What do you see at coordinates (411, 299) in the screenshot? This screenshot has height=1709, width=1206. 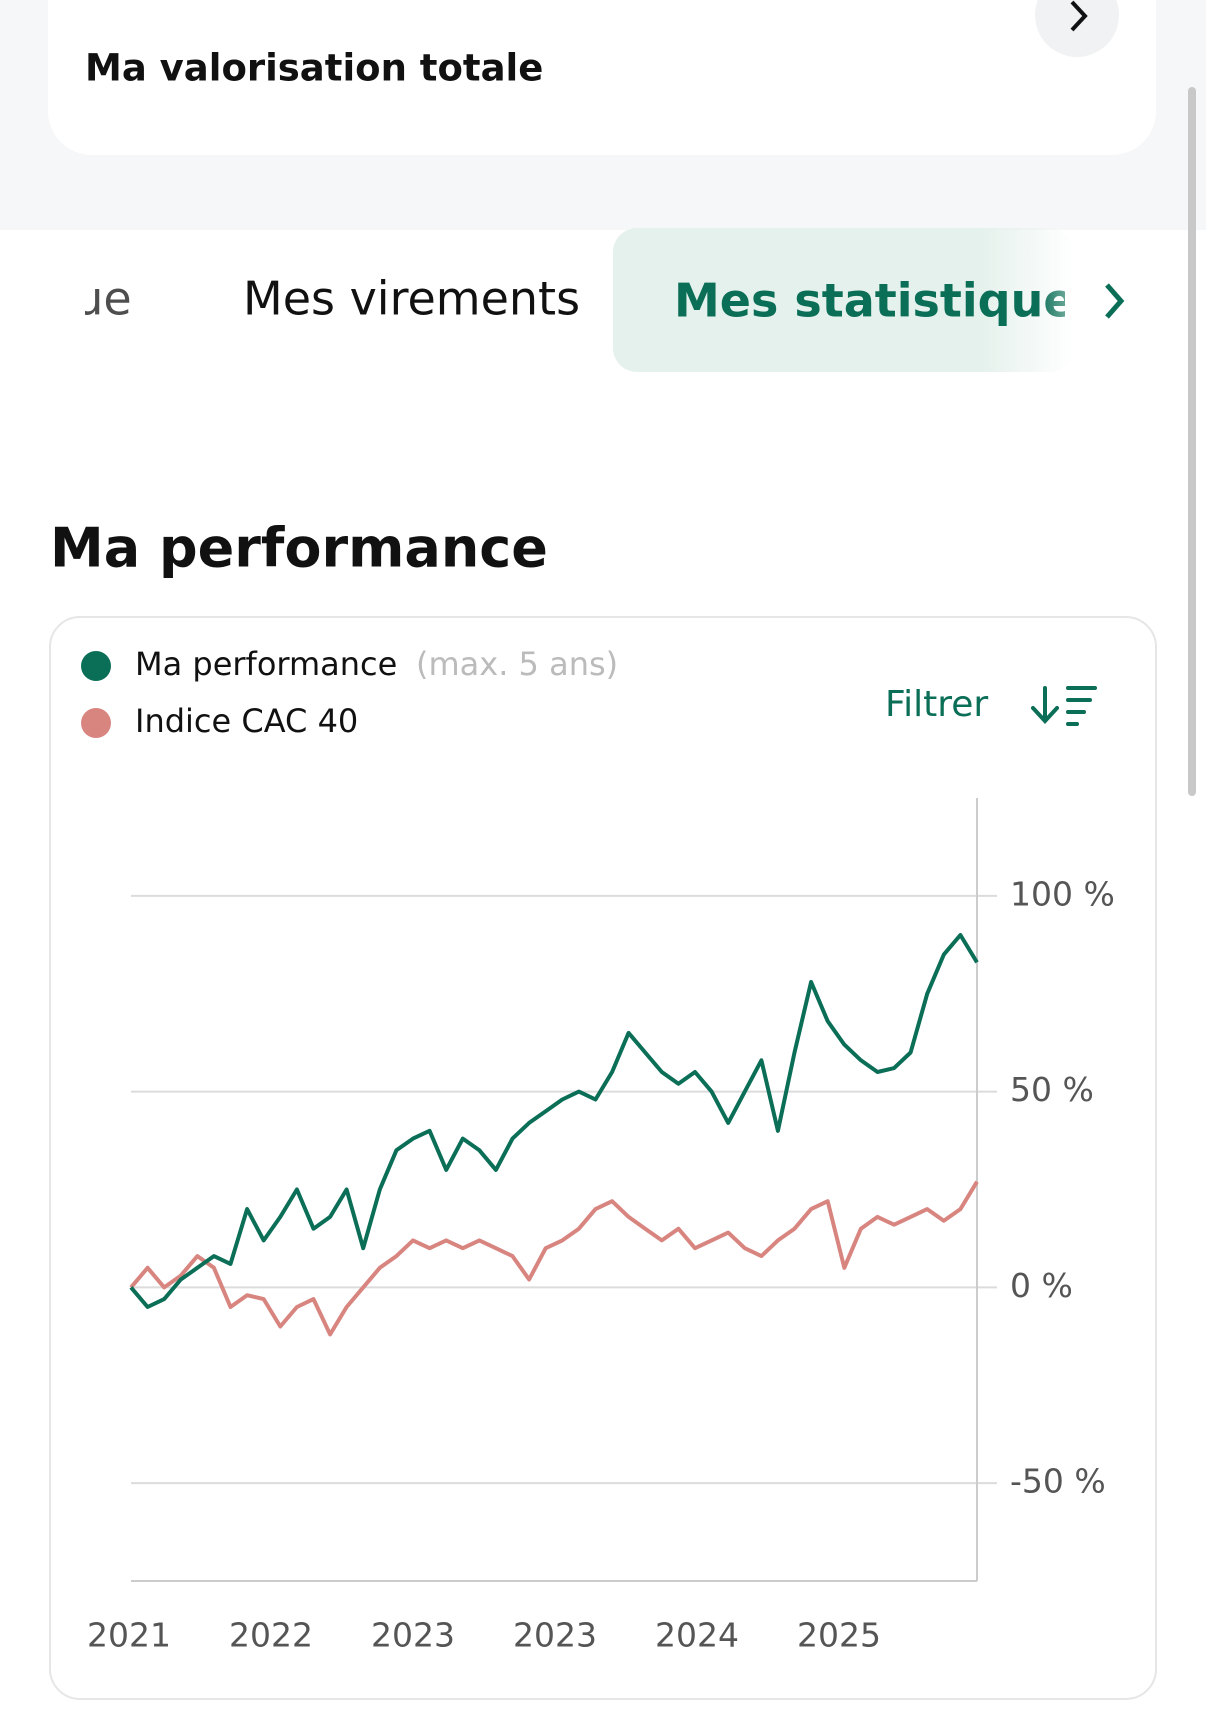 I see `tab: Mes virements` at bounding box center [411, 299].